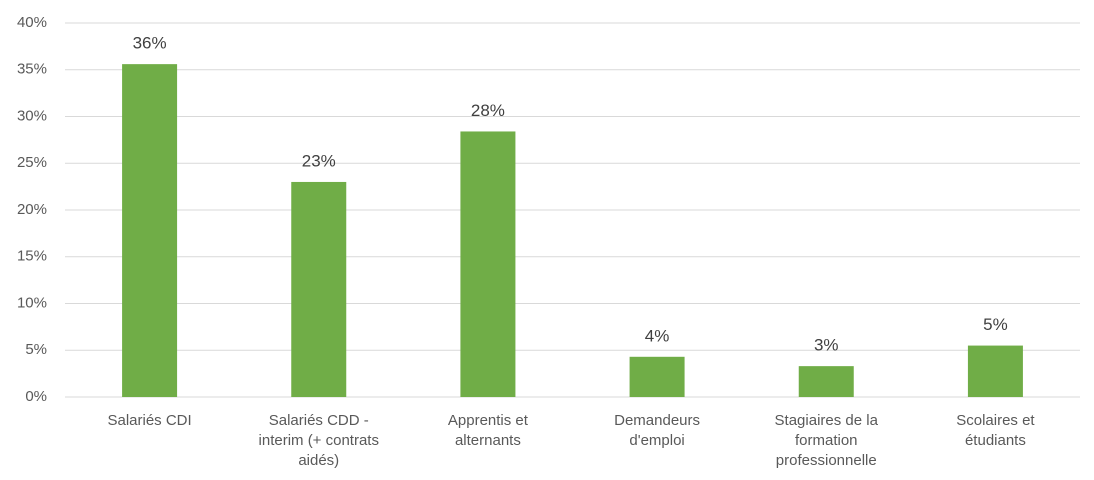  Describe the element at coordinates (826, 345) in the screenshot. I see `value-label: 3%` at that location.